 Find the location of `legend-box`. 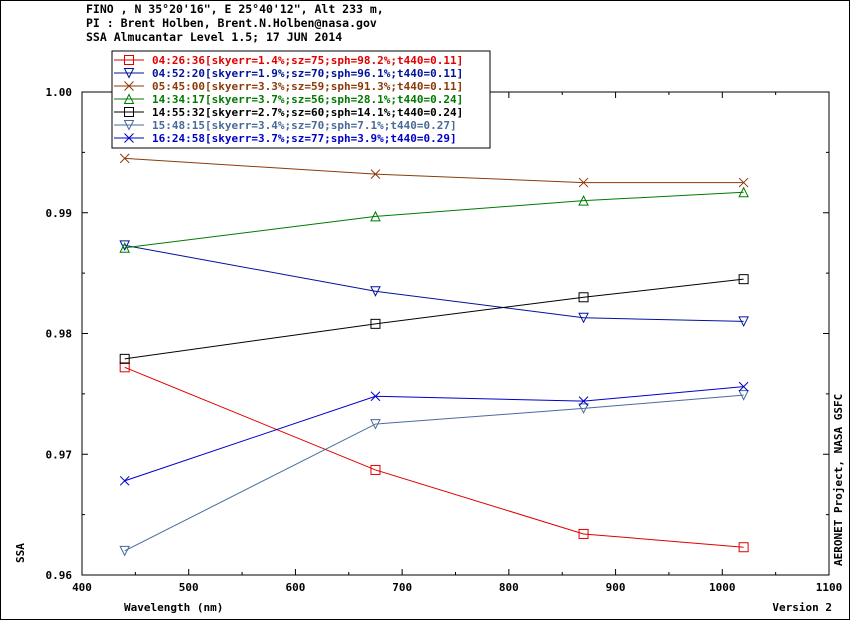

legend-box is located at coordinates (301, 99).